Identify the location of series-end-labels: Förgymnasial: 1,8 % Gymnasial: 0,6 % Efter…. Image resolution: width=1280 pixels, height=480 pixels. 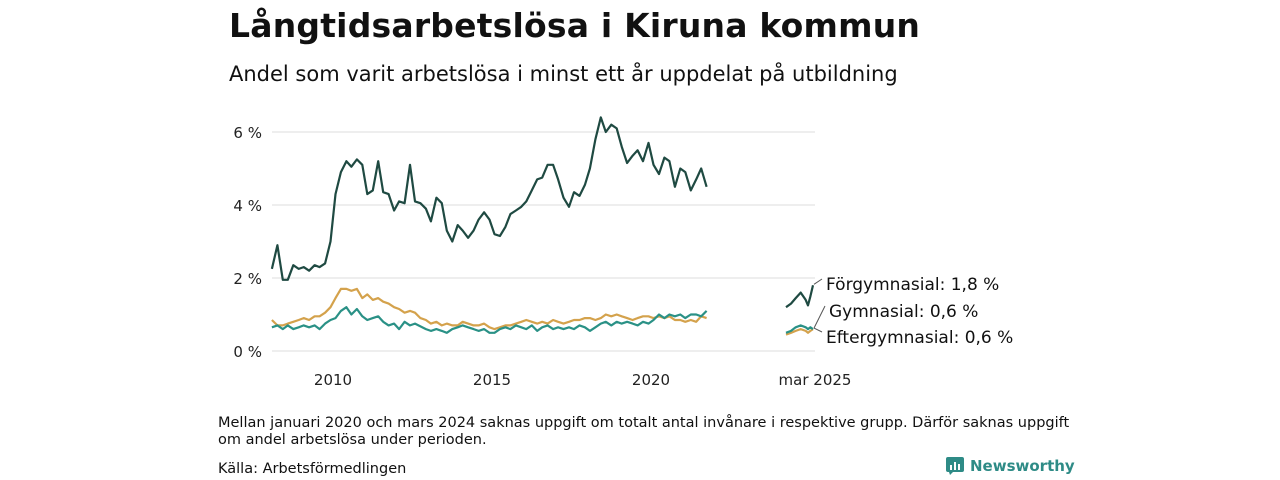
(913, 311).